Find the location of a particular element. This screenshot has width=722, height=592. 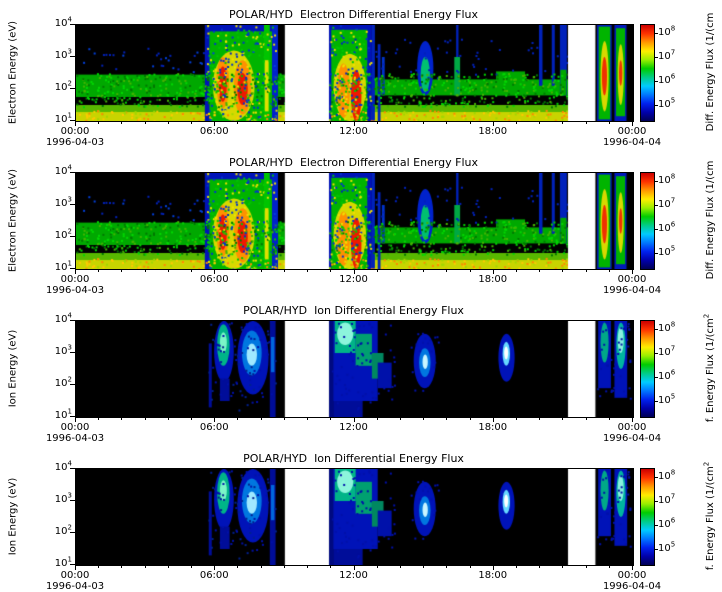

colorbar-tick-label: 10⁵ is located at coordinates (667, 399).